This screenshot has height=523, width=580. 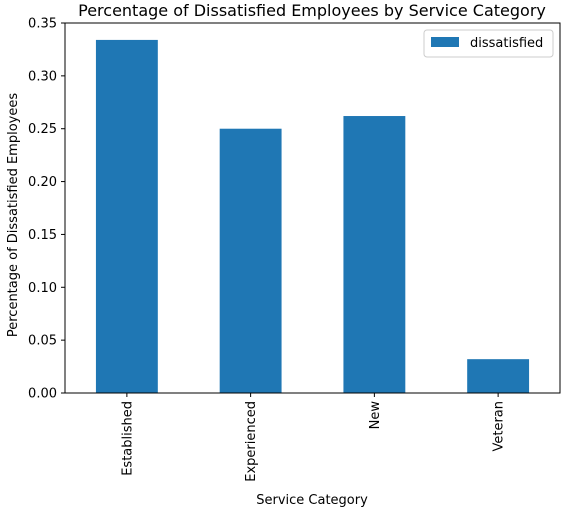 What do you see at coordinates (251, 441) in the screenshot?
I see `x-tick-label: Experienced` at bounding box center [251, 441].